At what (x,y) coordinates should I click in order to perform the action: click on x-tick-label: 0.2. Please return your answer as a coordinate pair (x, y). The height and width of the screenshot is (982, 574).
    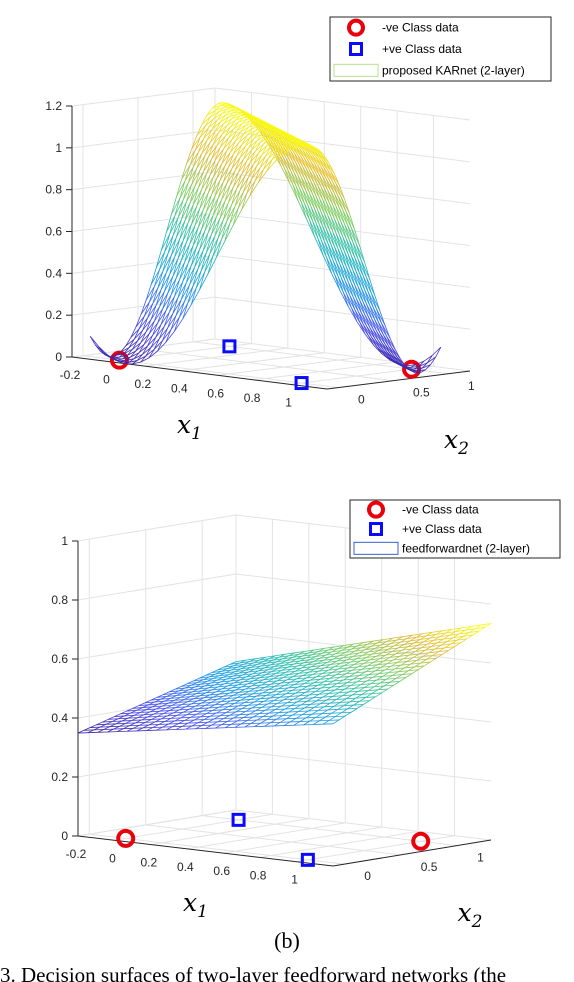
    Looking at the image, I should click on (149, 863).